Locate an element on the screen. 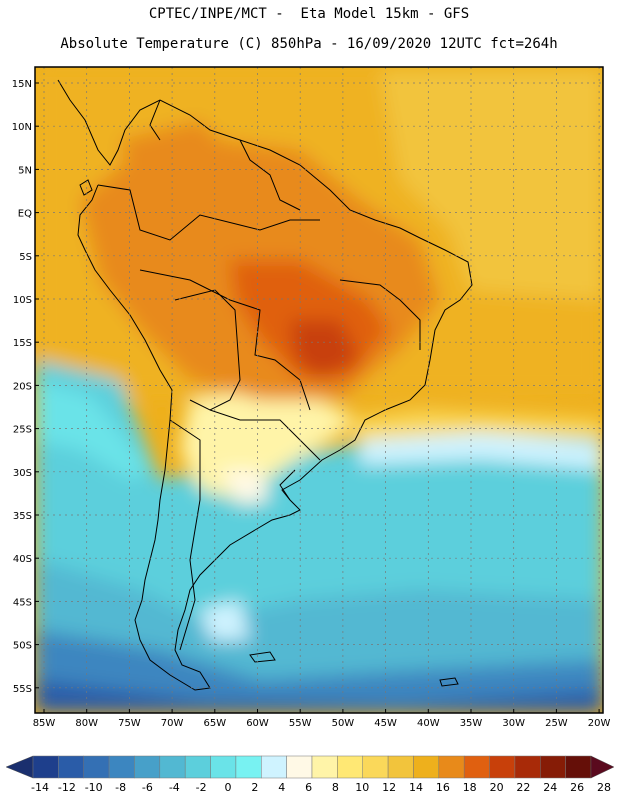 This screenshot has height=800, width=618. colorbar-label: -14 is located at coordinates (40, 787).